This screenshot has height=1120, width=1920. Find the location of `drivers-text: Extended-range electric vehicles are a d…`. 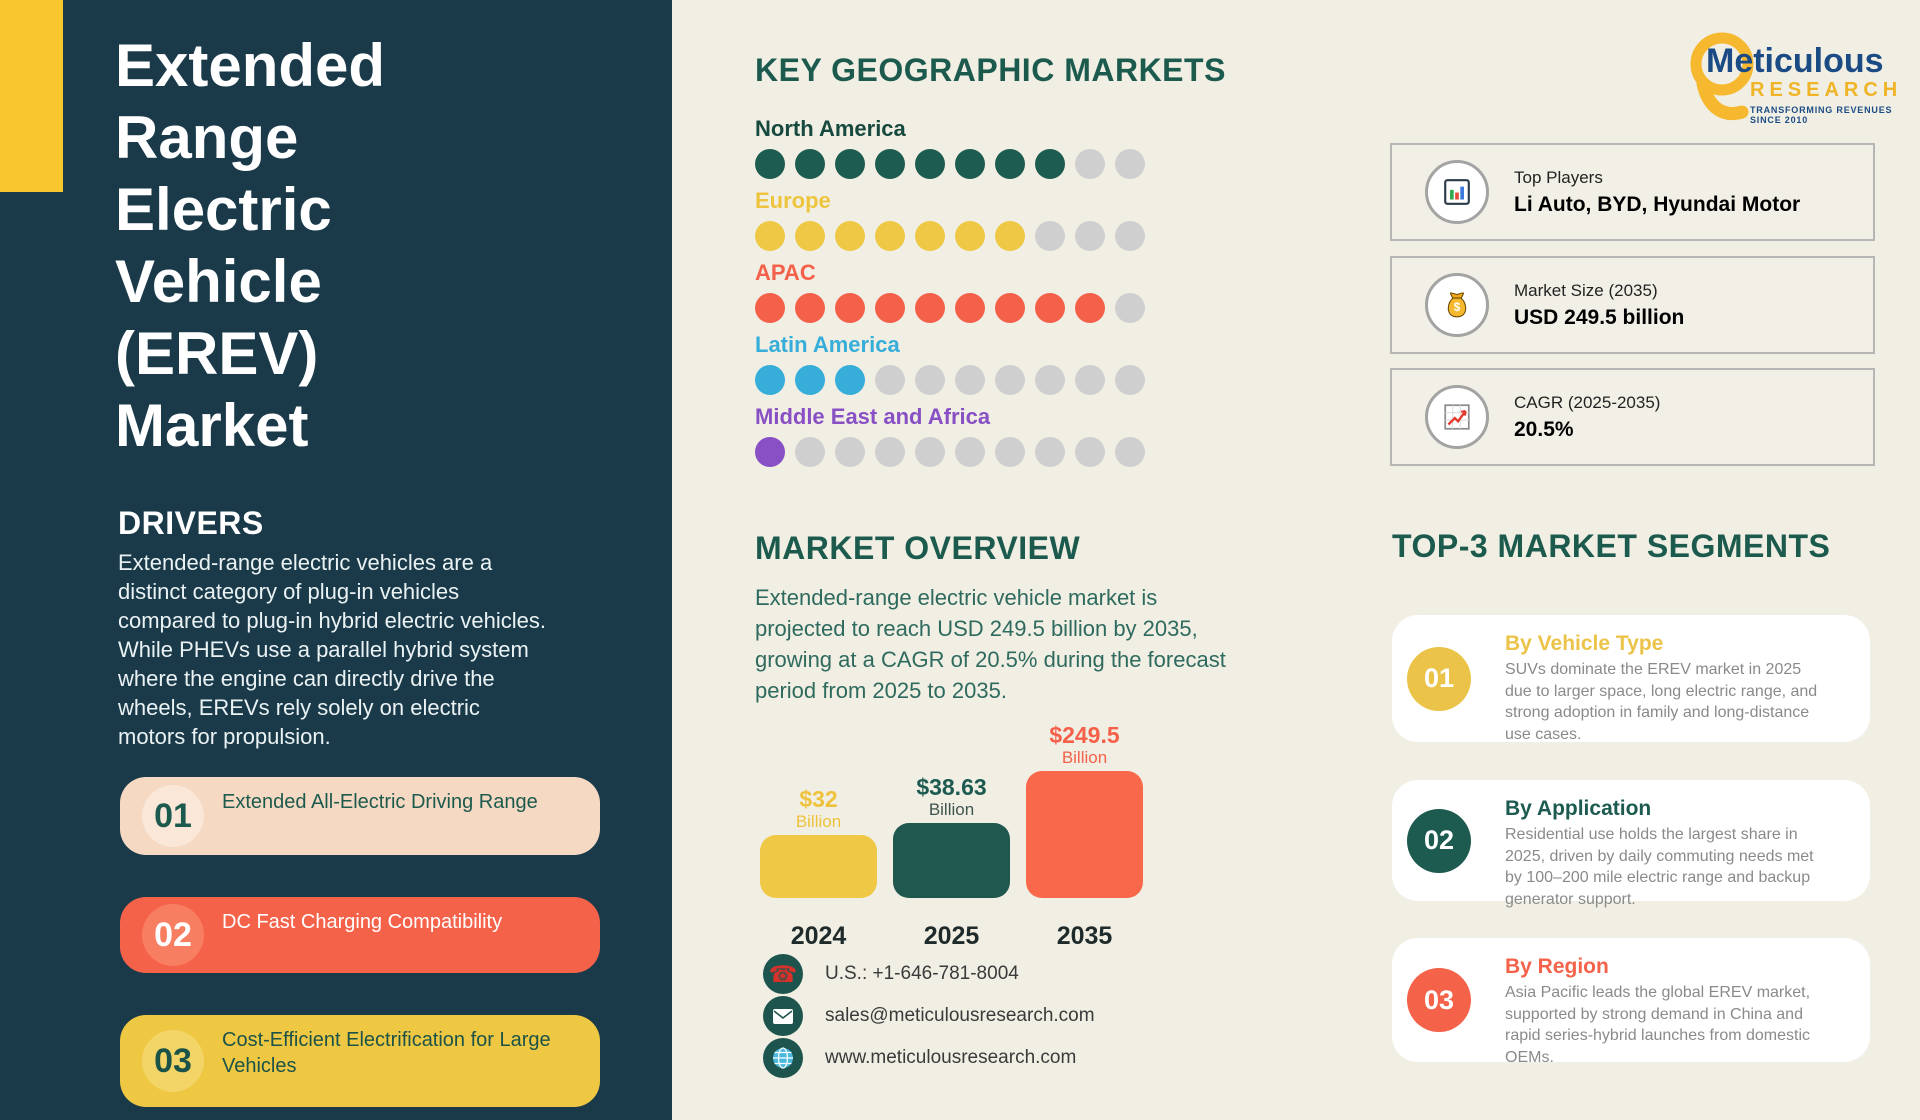

drivers-text: Extended-range electric vehicles are a d… is located at coordinates (332, 649).